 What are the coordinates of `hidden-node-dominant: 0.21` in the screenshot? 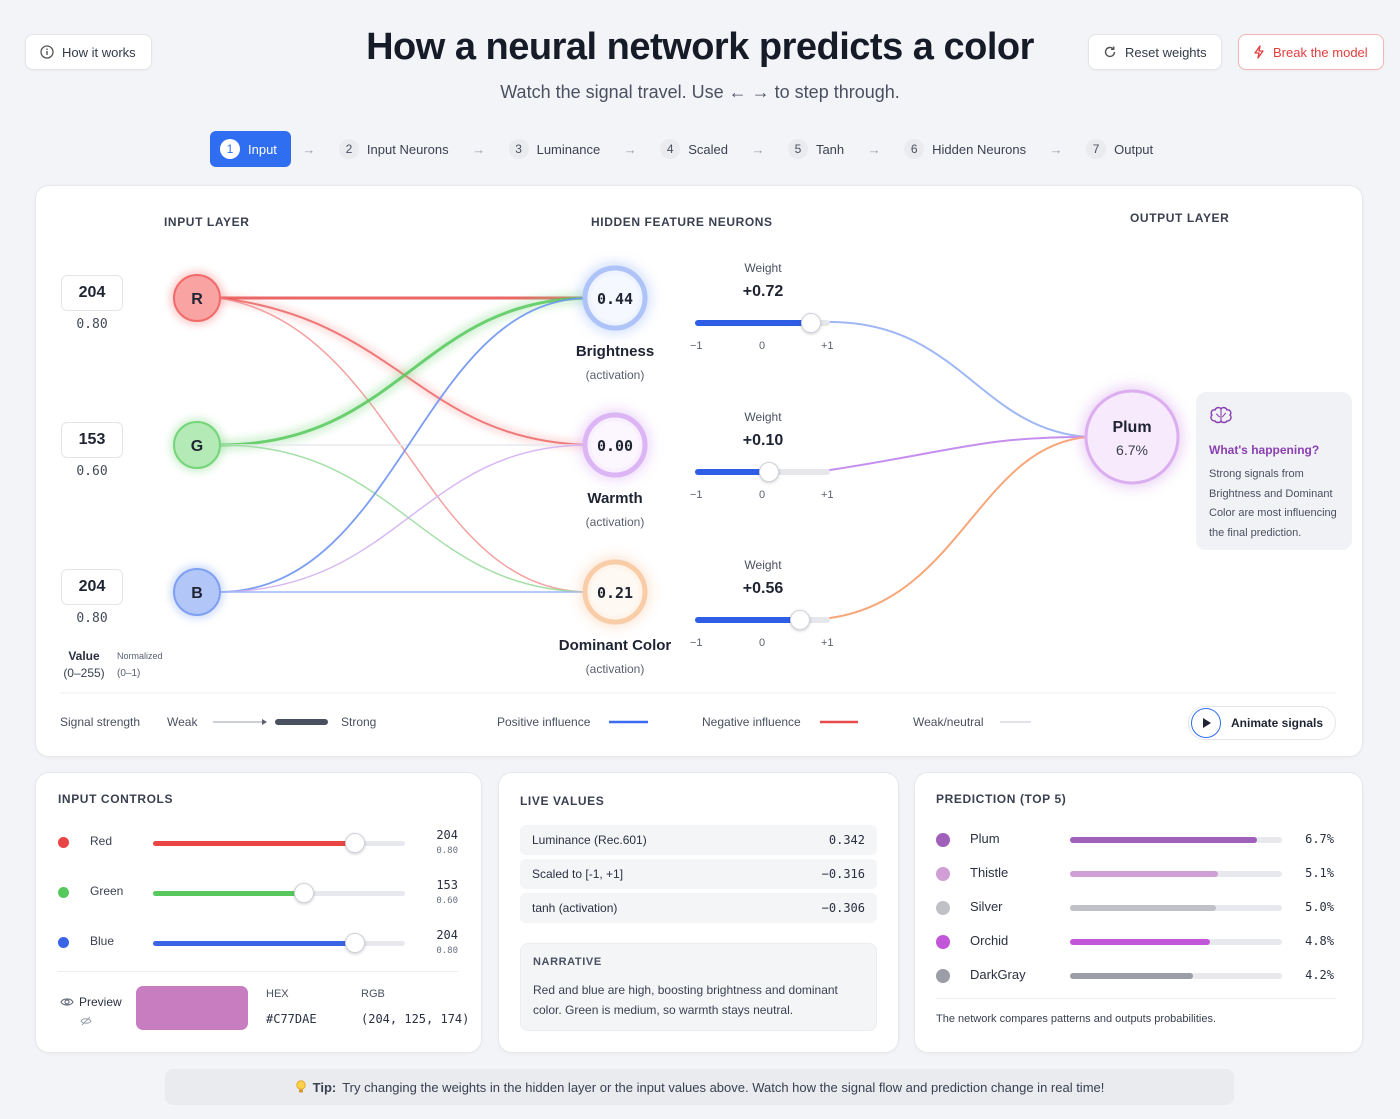 It's located at (615, 592).